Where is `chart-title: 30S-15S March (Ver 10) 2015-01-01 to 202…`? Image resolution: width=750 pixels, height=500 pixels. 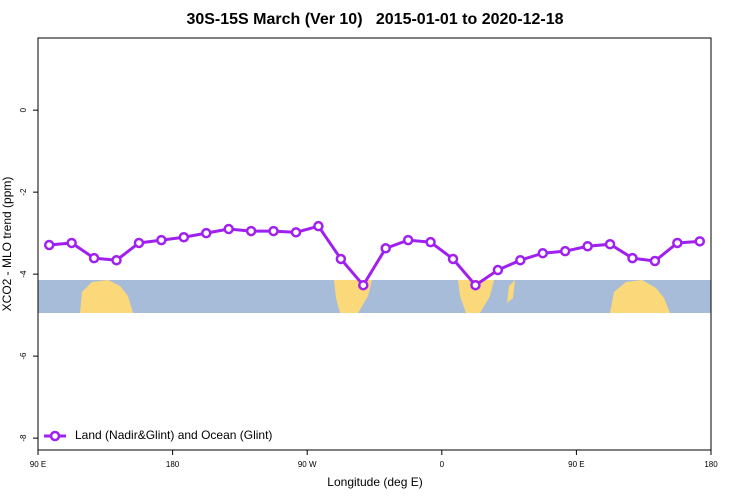
chart-title: 30S-15S March (Ver 10) 2015-01-01 to 202… is located at coordinates (374, 19).